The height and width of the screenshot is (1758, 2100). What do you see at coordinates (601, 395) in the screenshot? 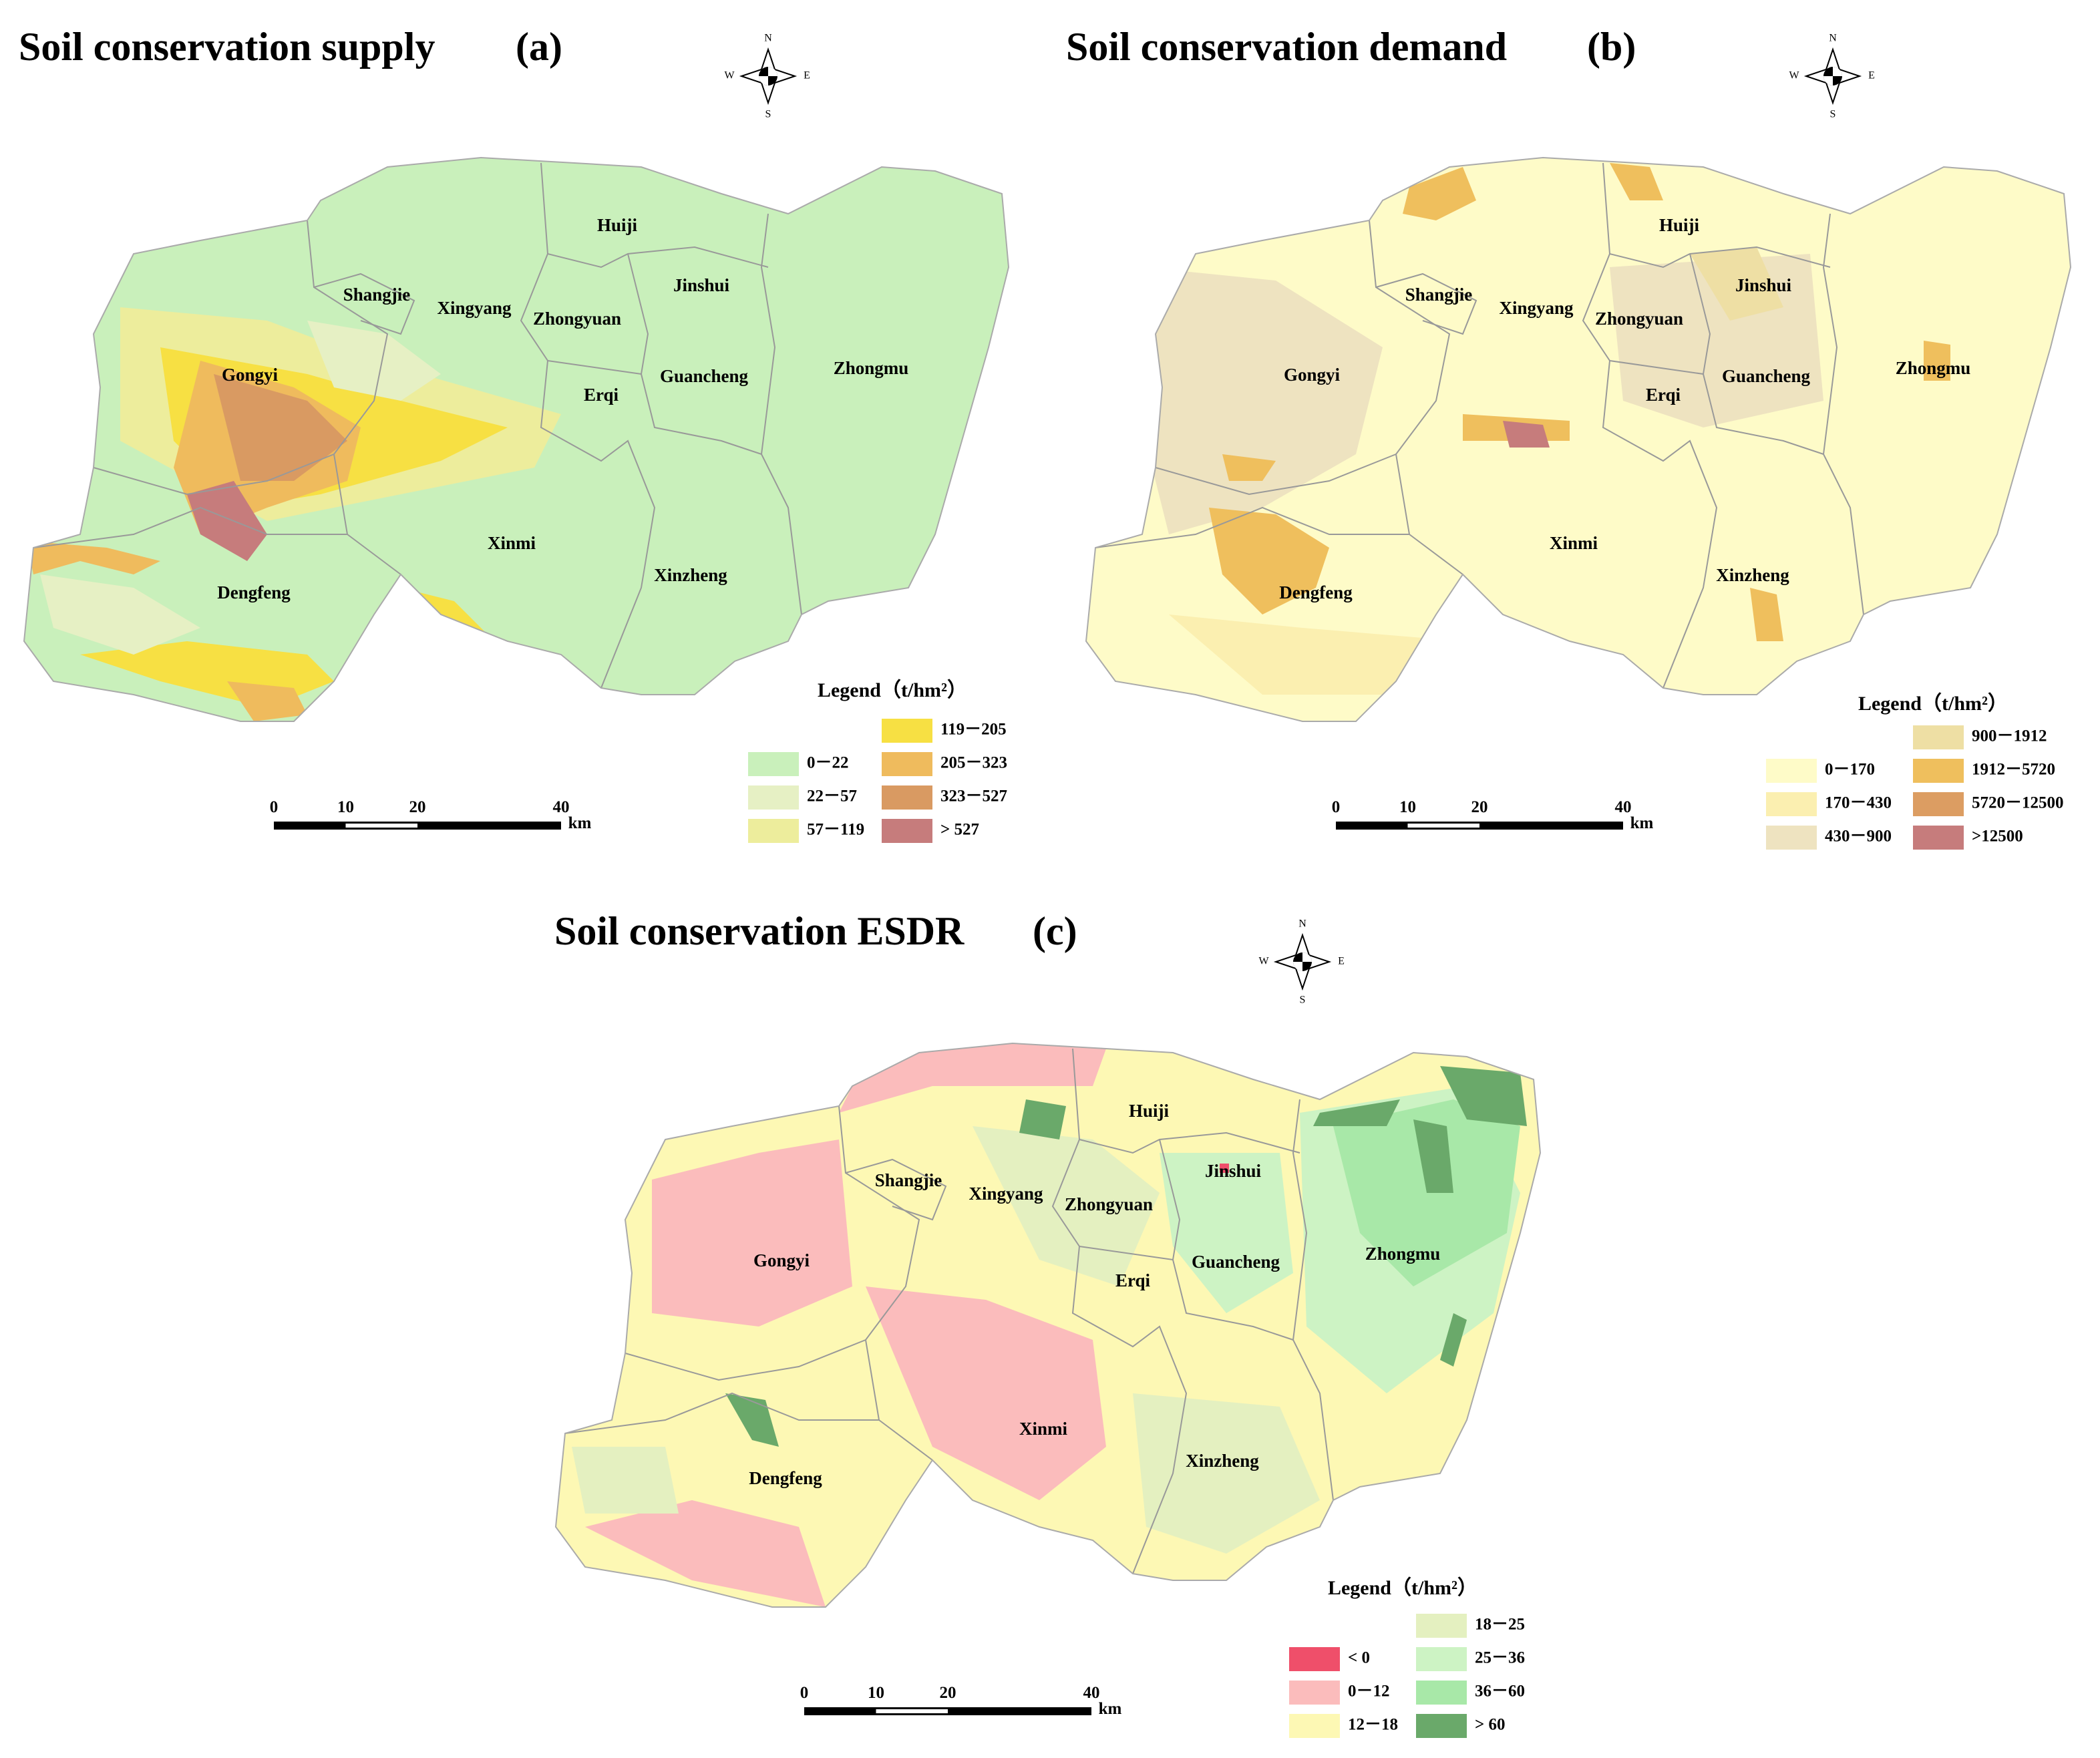
I see `district-label: Erqi` at bounding box center [601, 395].